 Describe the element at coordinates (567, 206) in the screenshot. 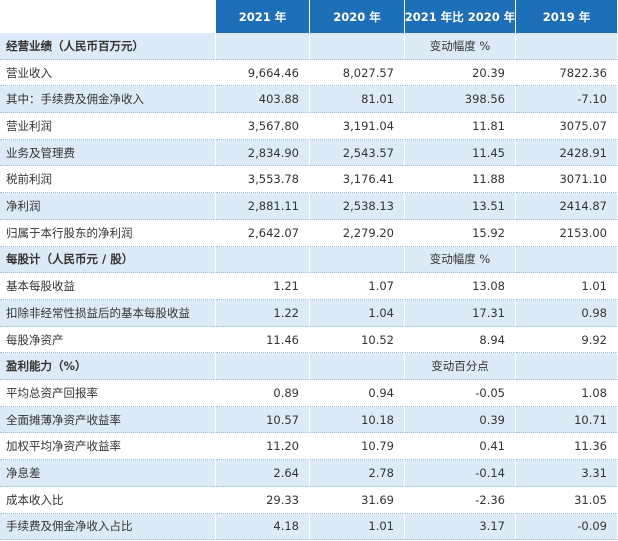

I see `value-cell: 2414.87` at that location.